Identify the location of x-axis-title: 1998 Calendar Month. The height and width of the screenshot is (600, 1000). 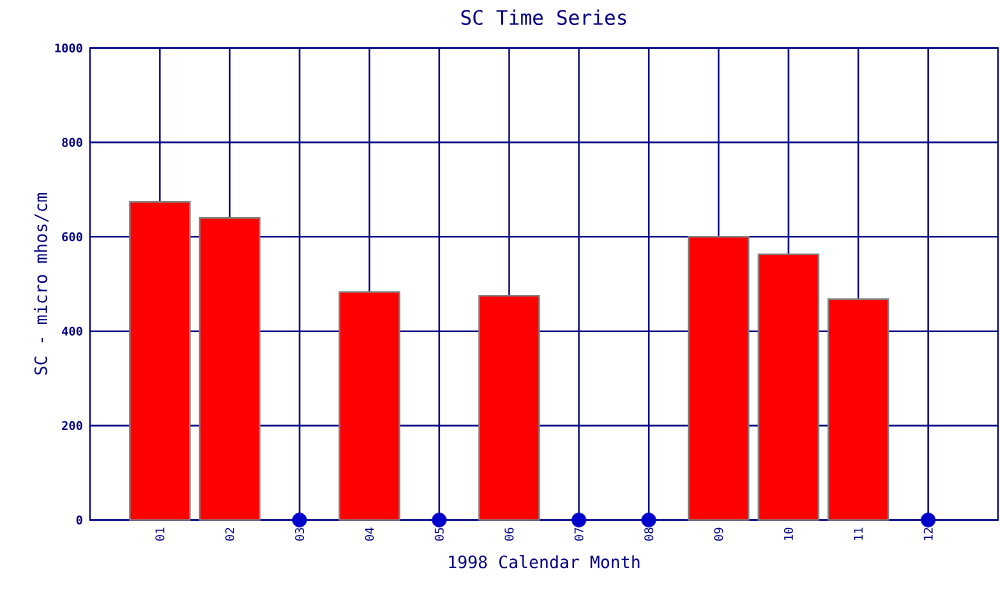
(544, 562).